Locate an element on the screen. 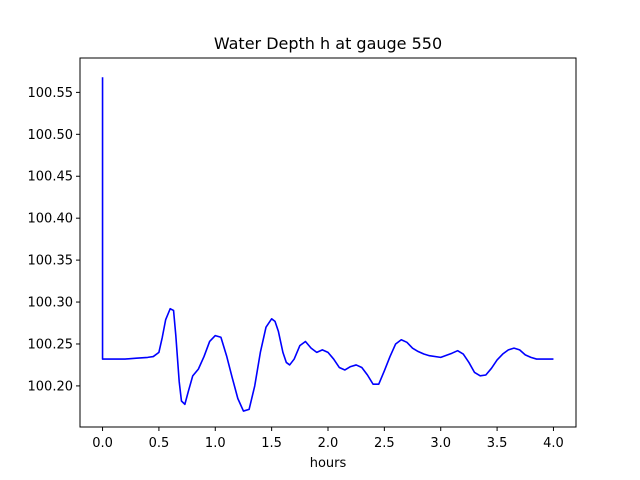  x-tick-label: 4.0 is located at coordinates (553, 443).